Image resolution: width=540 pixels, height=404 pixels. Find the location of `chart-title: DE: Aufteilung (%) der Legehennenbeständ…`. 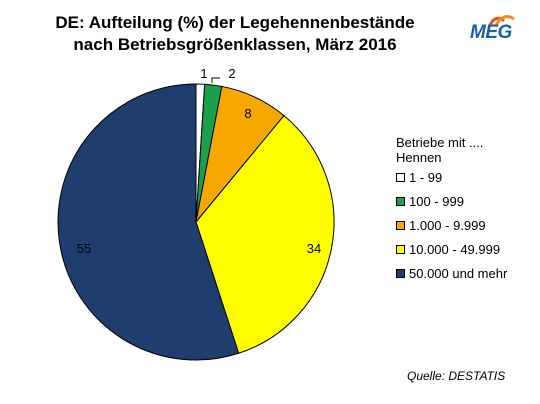

chart-title: DE: Aufteilung (%) der Legehennenbeständ… is located at coordinates (235, 34).